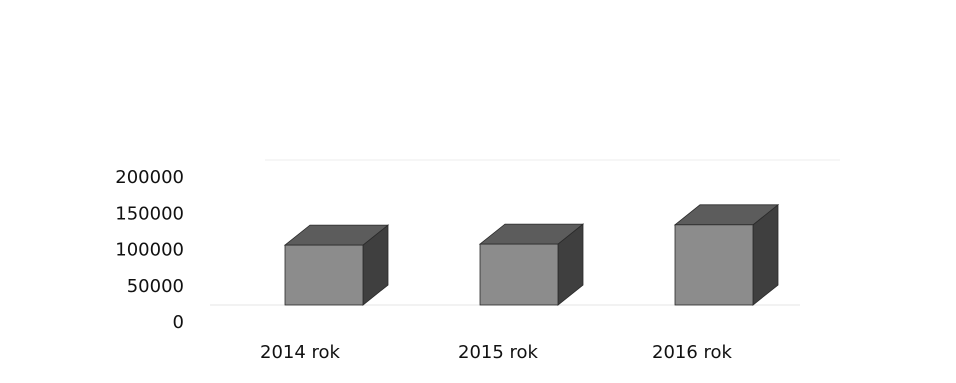 This screenshot has width=956, height=383. I want to click on x-category-label: 2016 rok, so click(692, 352).